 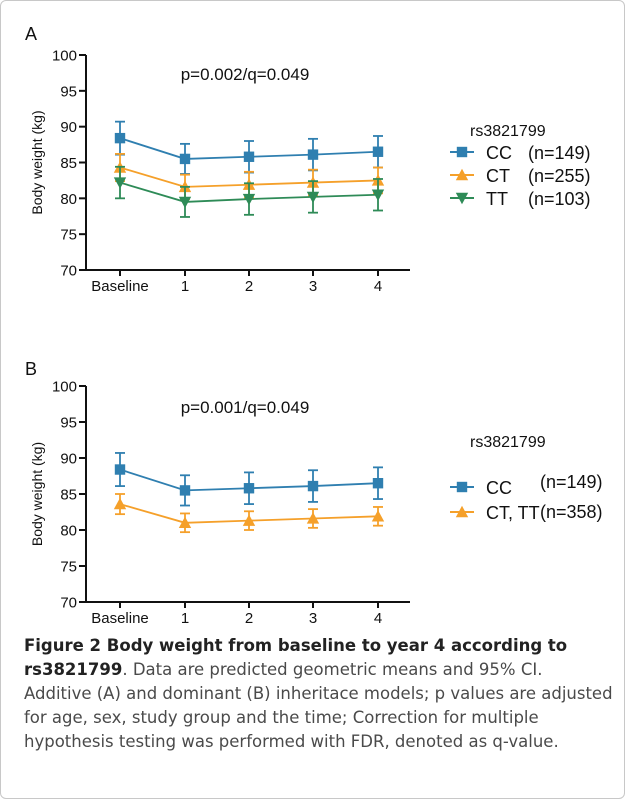 I want to click on panel-b-y-axis-label: Body weight (kg), so click(x=37, y=494).